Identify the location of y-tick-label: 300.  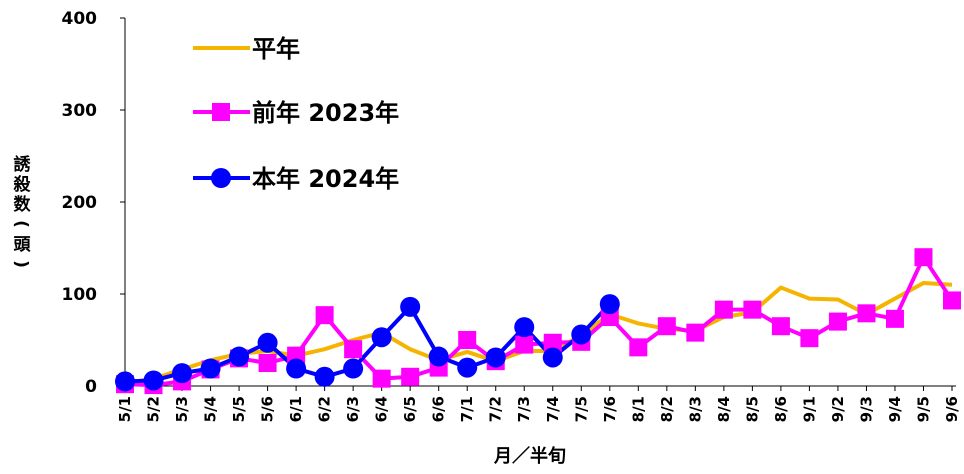
(80, 111).